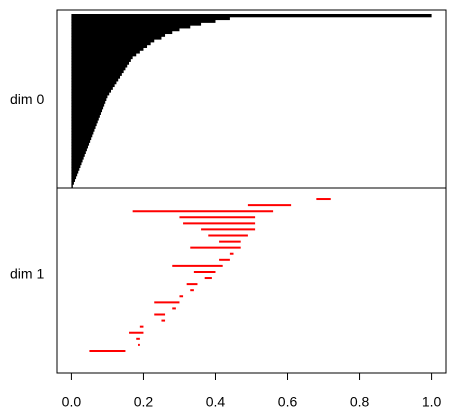  Describe the element at coordinates (216, 402) in the screenshot. I see `x-tick-label: 0.4` at that location.